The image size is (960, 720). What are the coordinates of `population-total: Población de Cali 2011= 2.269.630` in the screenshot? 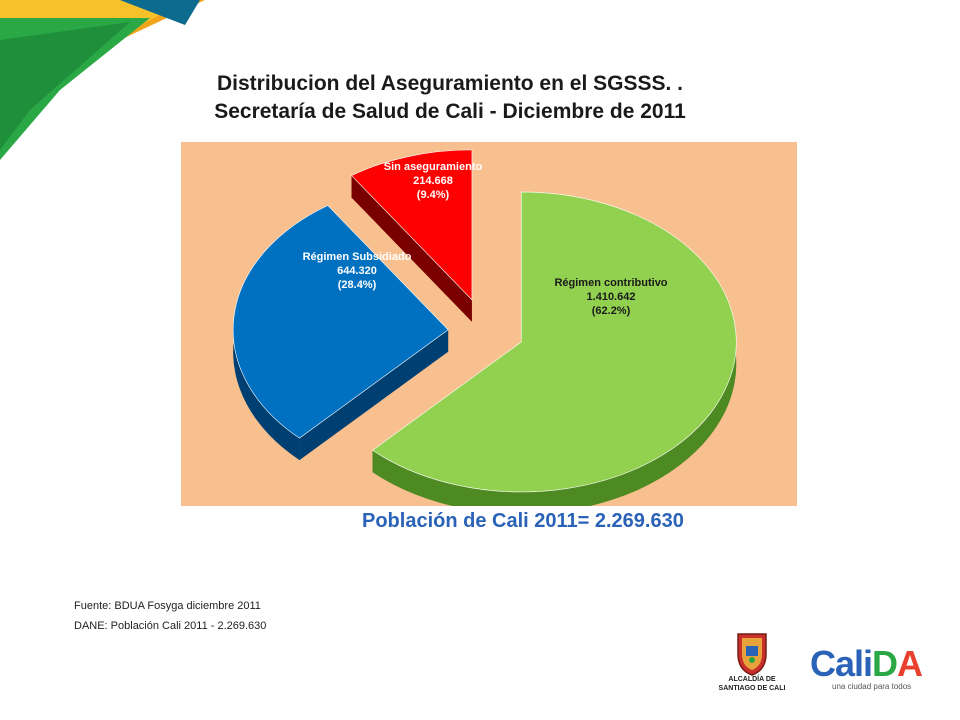 It's located at (523, 521).